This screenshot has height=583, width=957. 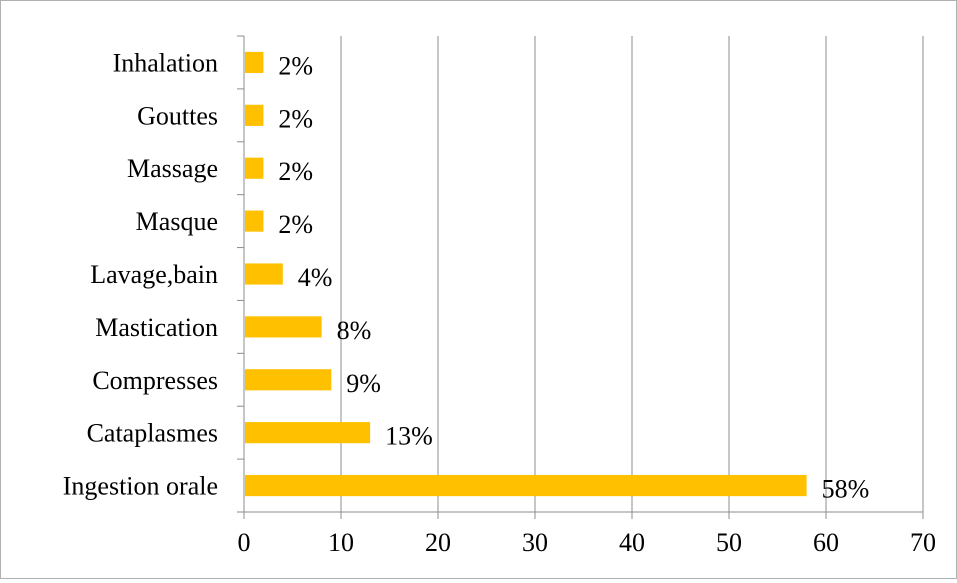 What do you see at coordinates (172, 168) in the screenshot?
I see `category-label: Massage` at bounding box center [172, 168].